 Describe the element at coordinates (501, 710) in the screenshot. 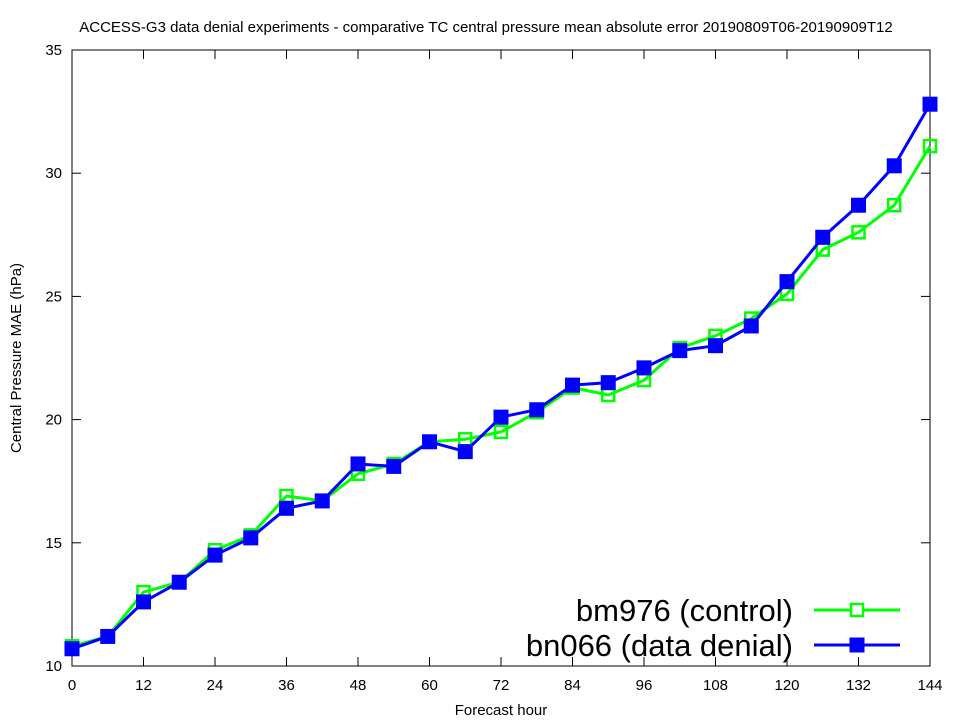

I see `x-axis-label: Forecast hour` at that location.